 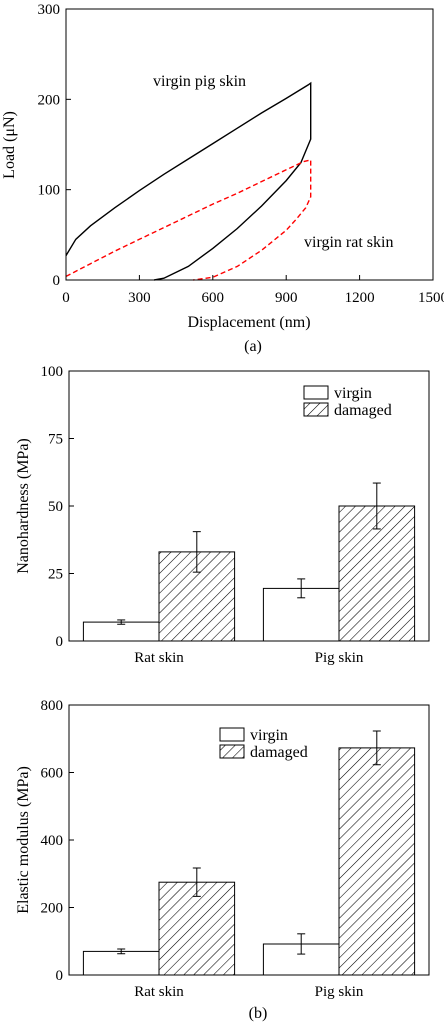 I want to click on x-tick-label: 900, so click(x=286, y=298).